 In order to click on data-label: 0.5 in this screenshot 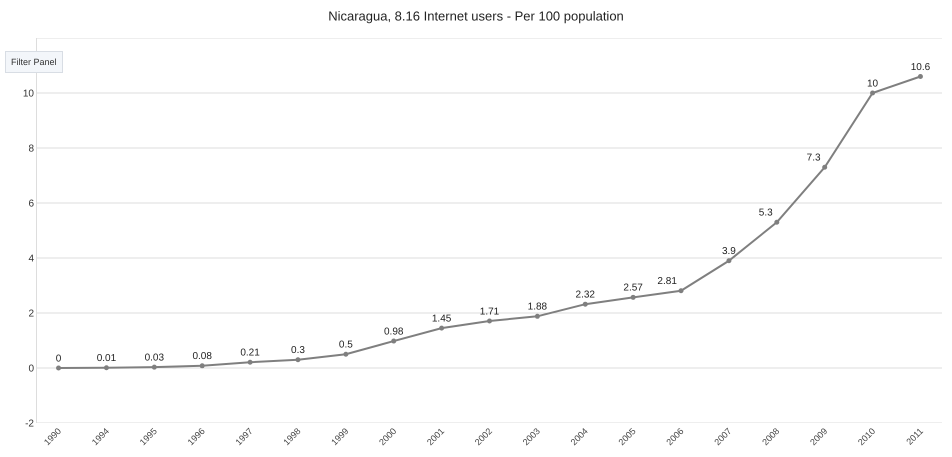, I will do `click(346, 345)`.